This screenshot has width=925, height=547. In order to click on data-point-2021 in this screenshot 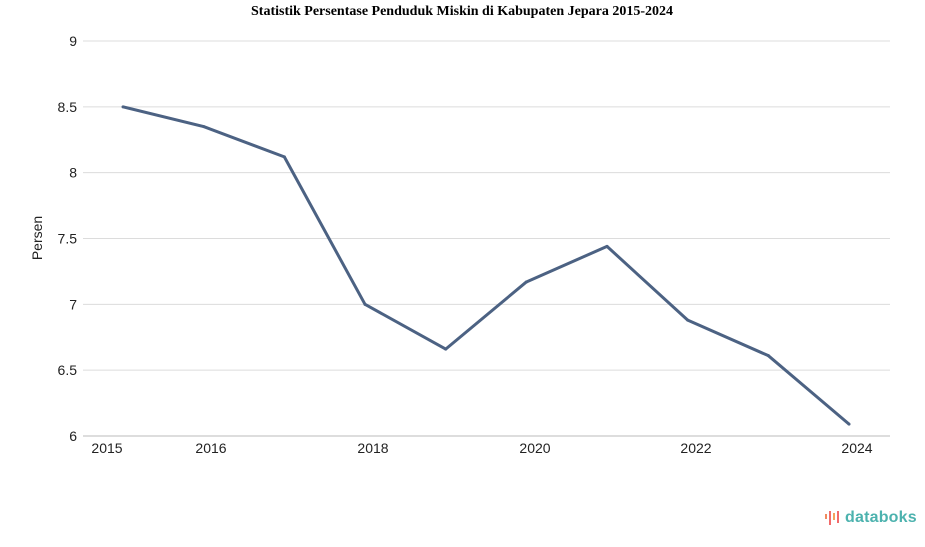, I will do `click(607, 246)`.